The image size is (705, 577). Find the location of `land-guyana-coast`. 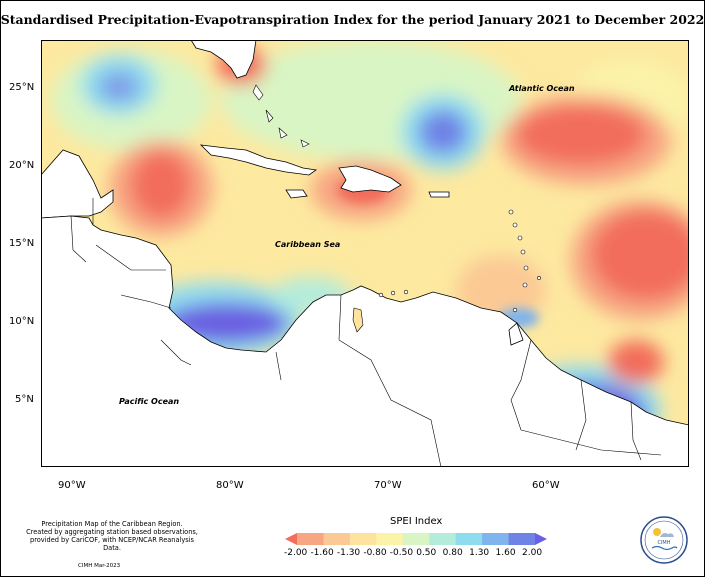

land-guyana-coast is located at coordinates (516, 334).